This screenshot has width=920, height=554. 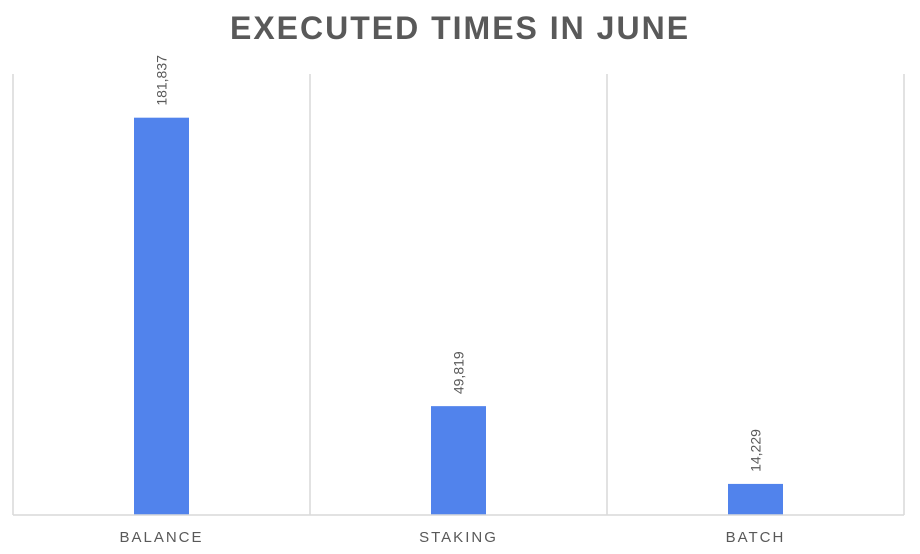 I want to click on chart-title: EXECUTED TIMES IN JUNE, so click(x=460, y=28).